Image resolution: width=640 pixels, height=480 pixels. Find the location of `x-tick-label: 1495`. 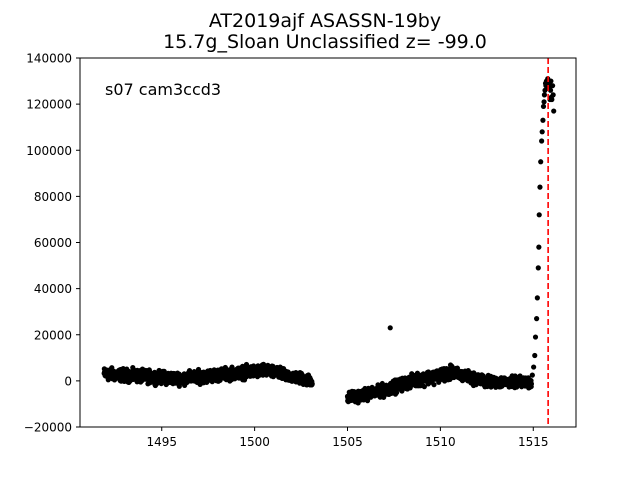

x-tick-label: 1495 is located at coordinates (161, 442).